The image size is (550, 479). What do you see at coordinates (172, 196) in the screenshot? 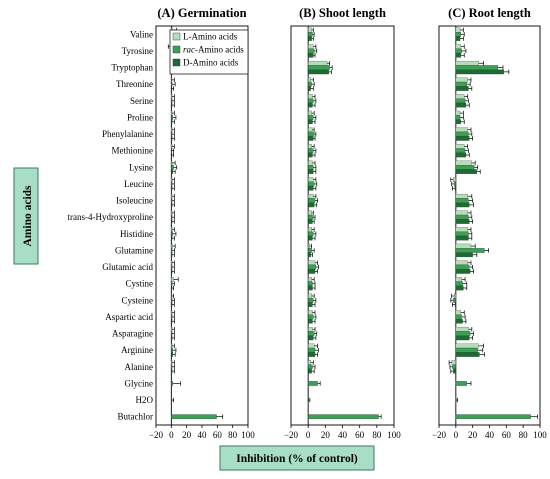
I see `bar-L-isoleucine` at bounding box center [172, 196].